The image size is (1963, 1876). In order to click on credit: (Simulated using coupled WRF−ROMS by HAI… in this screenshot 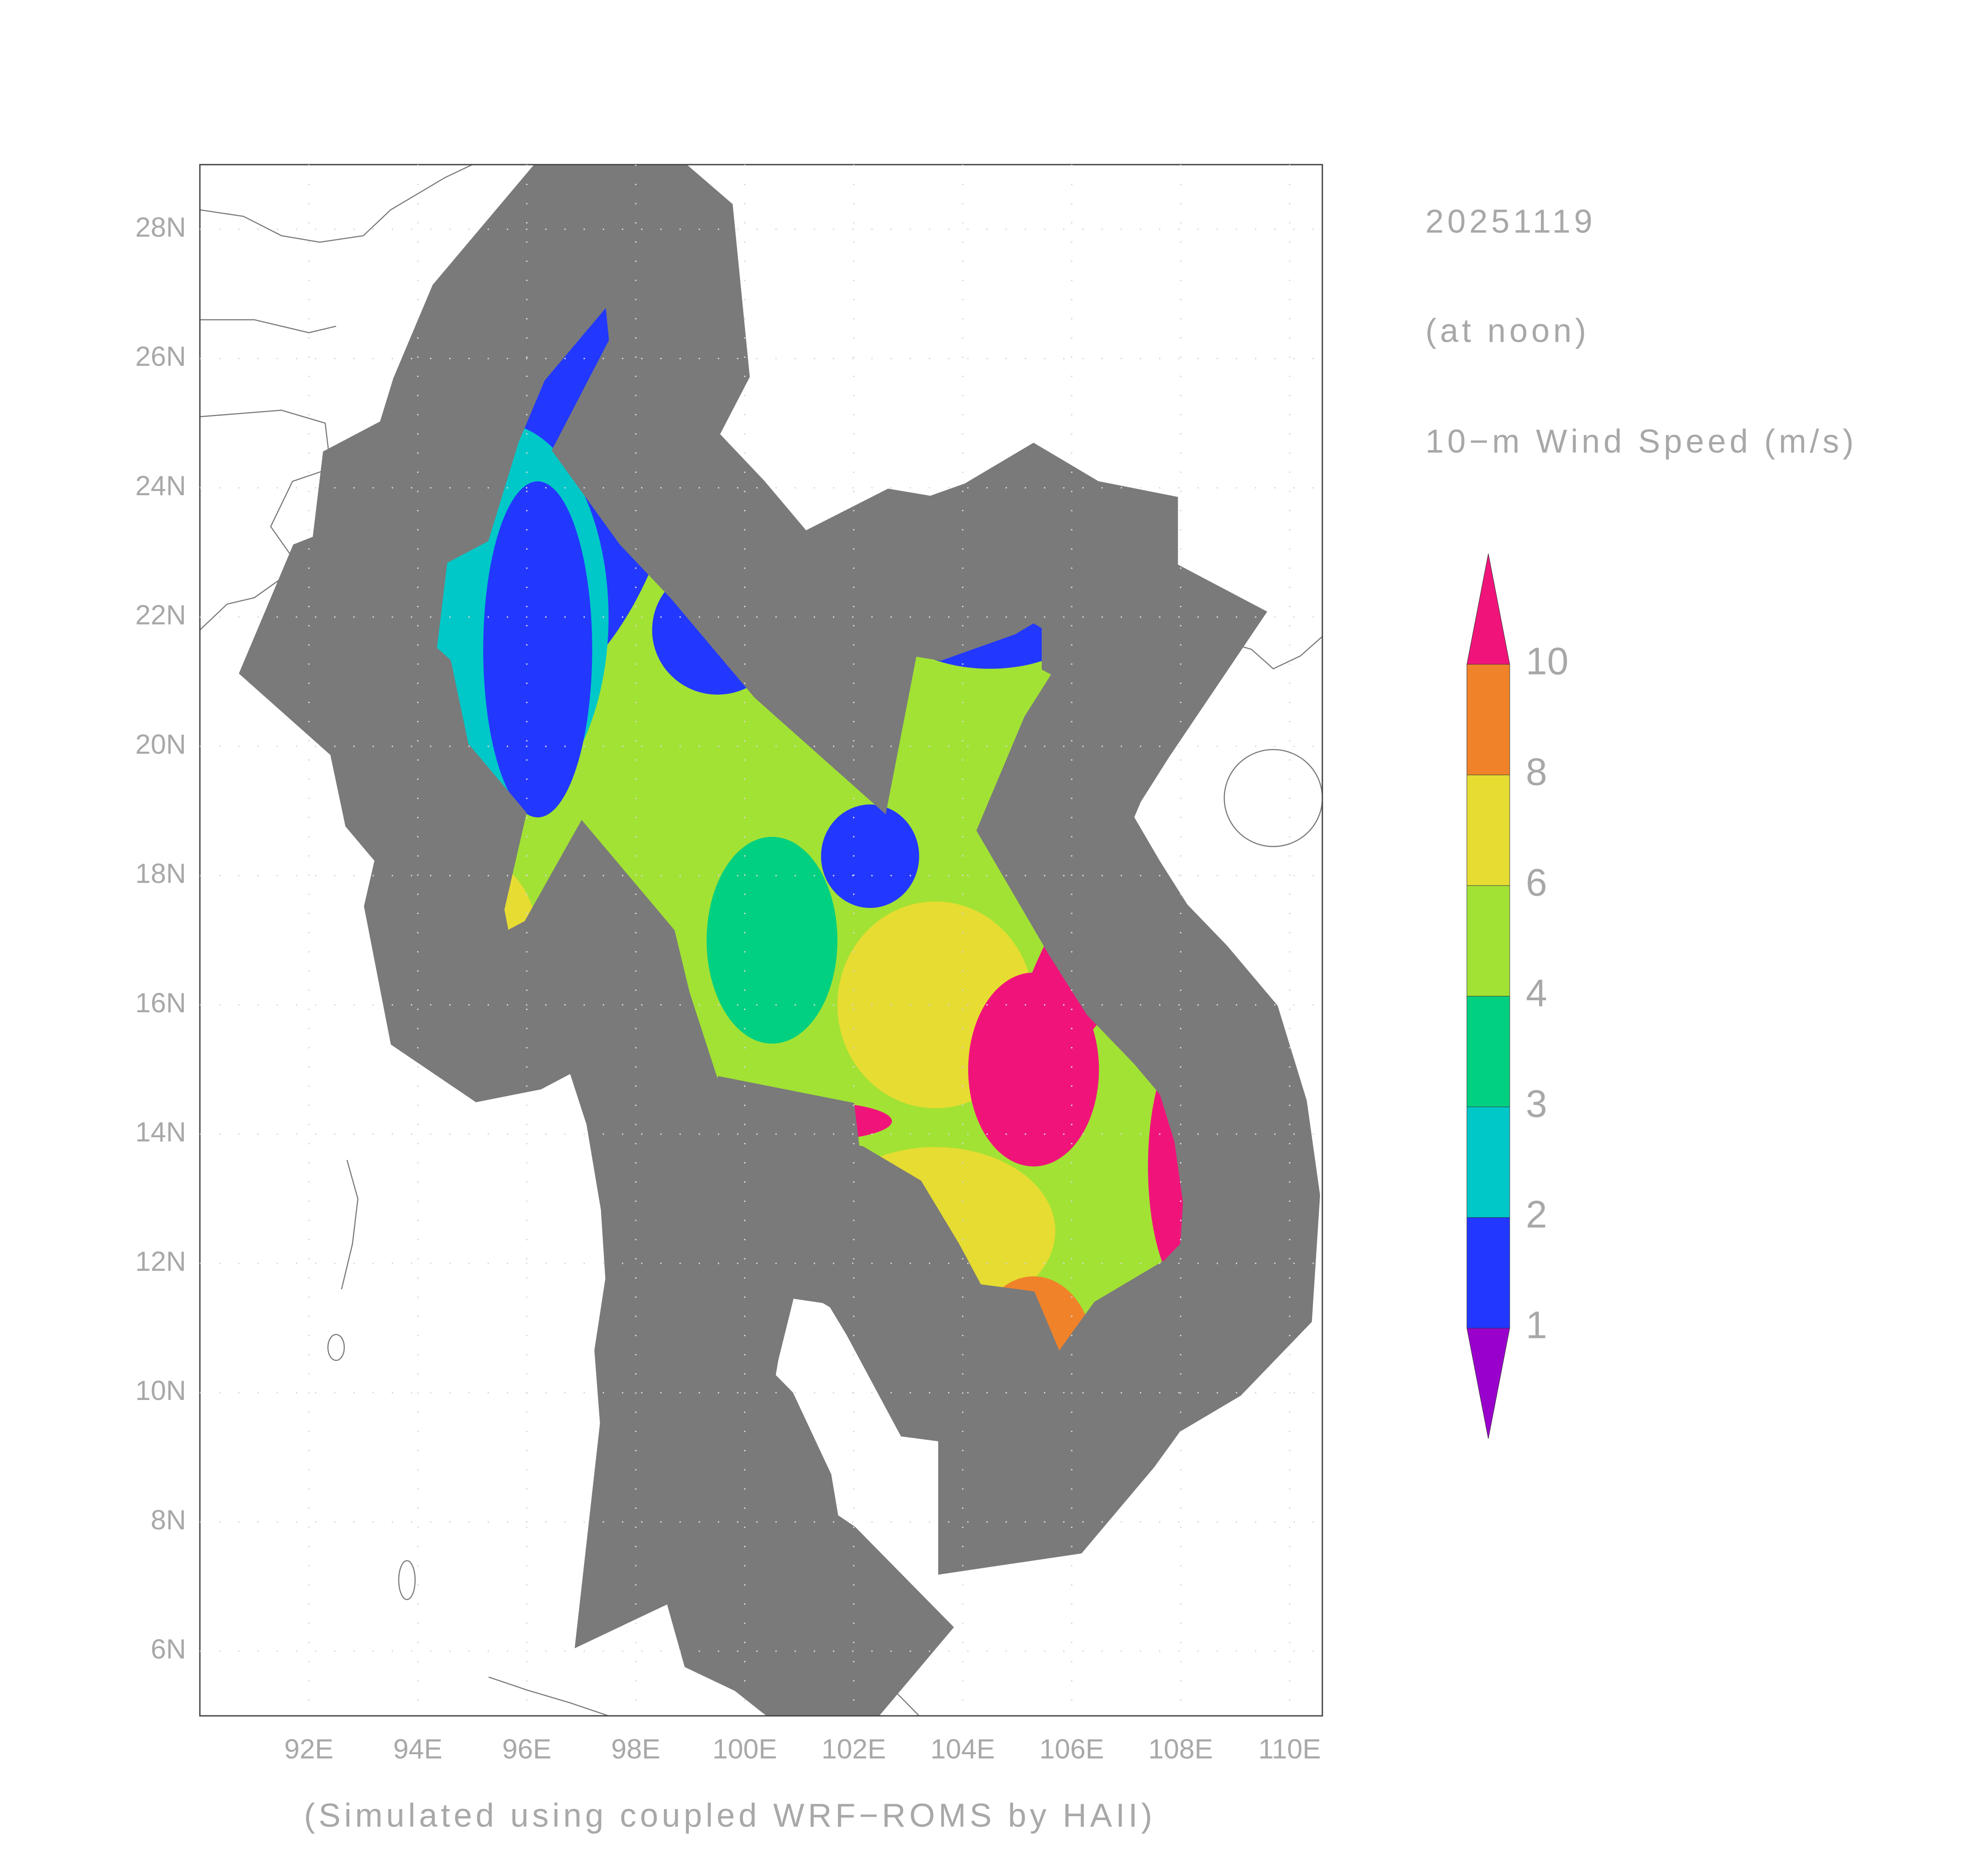, I will do `click(729, 1815)`.